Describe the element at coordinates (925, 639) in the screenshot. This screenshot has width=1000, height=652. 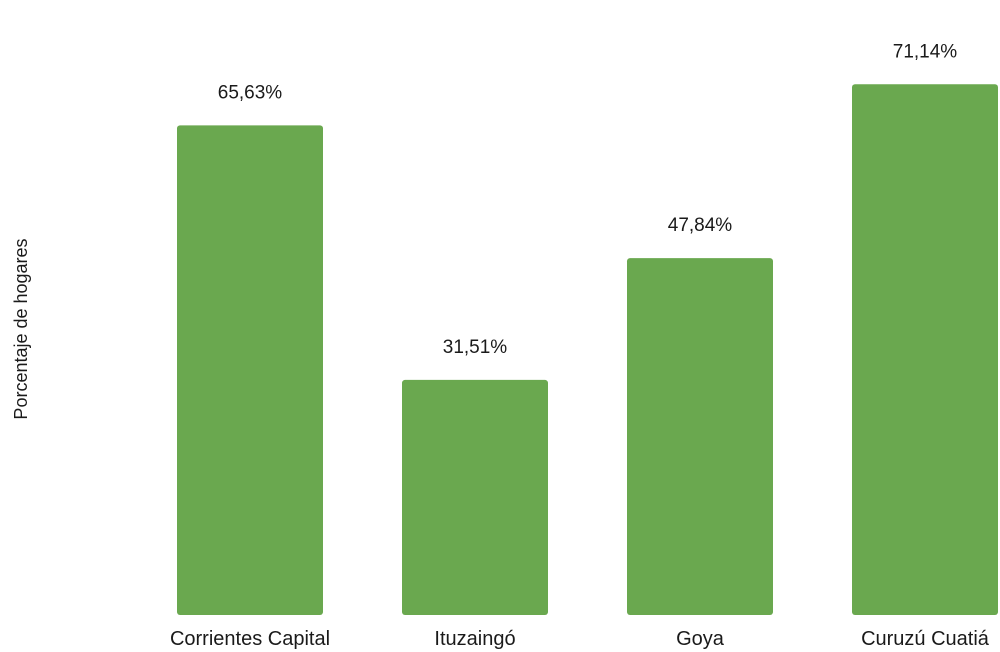
I see `category-label-3: Curuzú Cuatiá` at that location.